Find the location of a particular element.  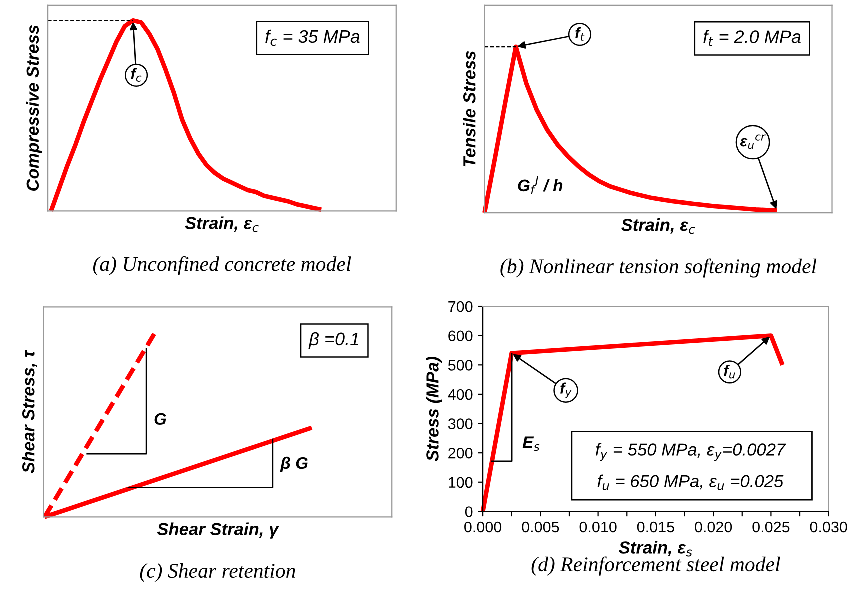

y-tick-label: 600 is located at coordinates (460, 336).